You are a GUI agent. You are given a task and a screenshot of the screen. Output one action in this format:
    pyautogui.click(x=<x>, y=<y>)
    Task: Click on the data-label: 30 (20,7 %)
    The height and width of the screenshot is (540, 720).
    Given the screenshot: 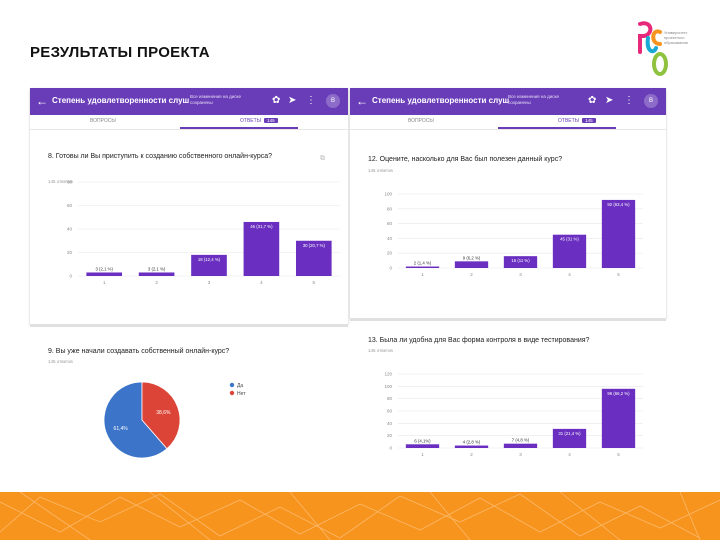 What is the action you would take?
    pyautogui.click(x=314, y=245)
    